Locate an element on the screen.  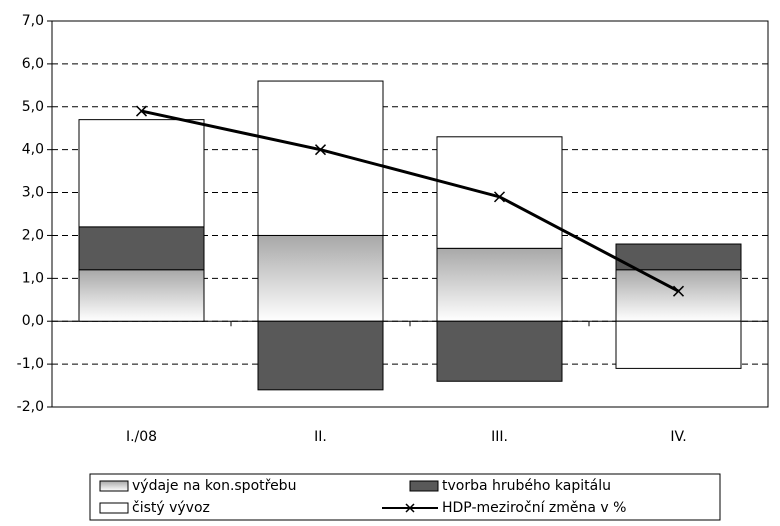
legend is located at coordinates (405, 497).